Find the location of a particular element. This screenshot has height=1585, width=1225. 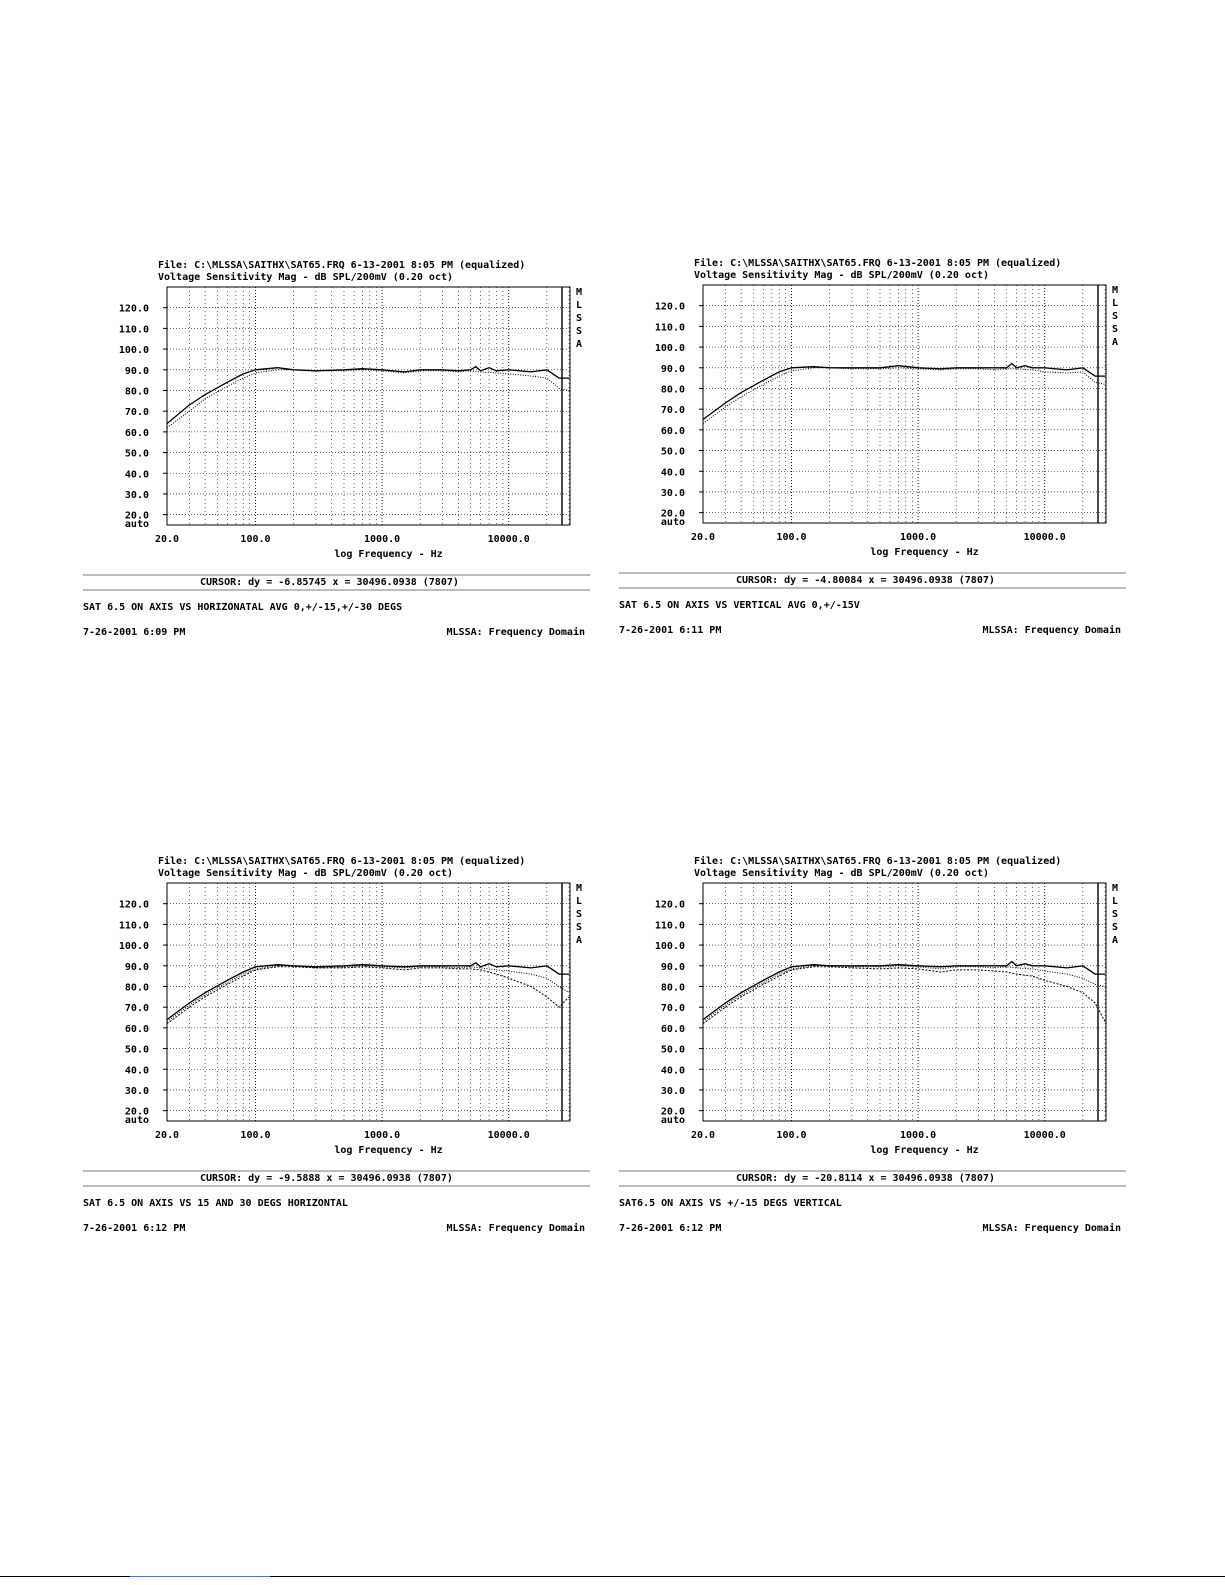

page-bottom-rule is located at coordinates (612, 1576).